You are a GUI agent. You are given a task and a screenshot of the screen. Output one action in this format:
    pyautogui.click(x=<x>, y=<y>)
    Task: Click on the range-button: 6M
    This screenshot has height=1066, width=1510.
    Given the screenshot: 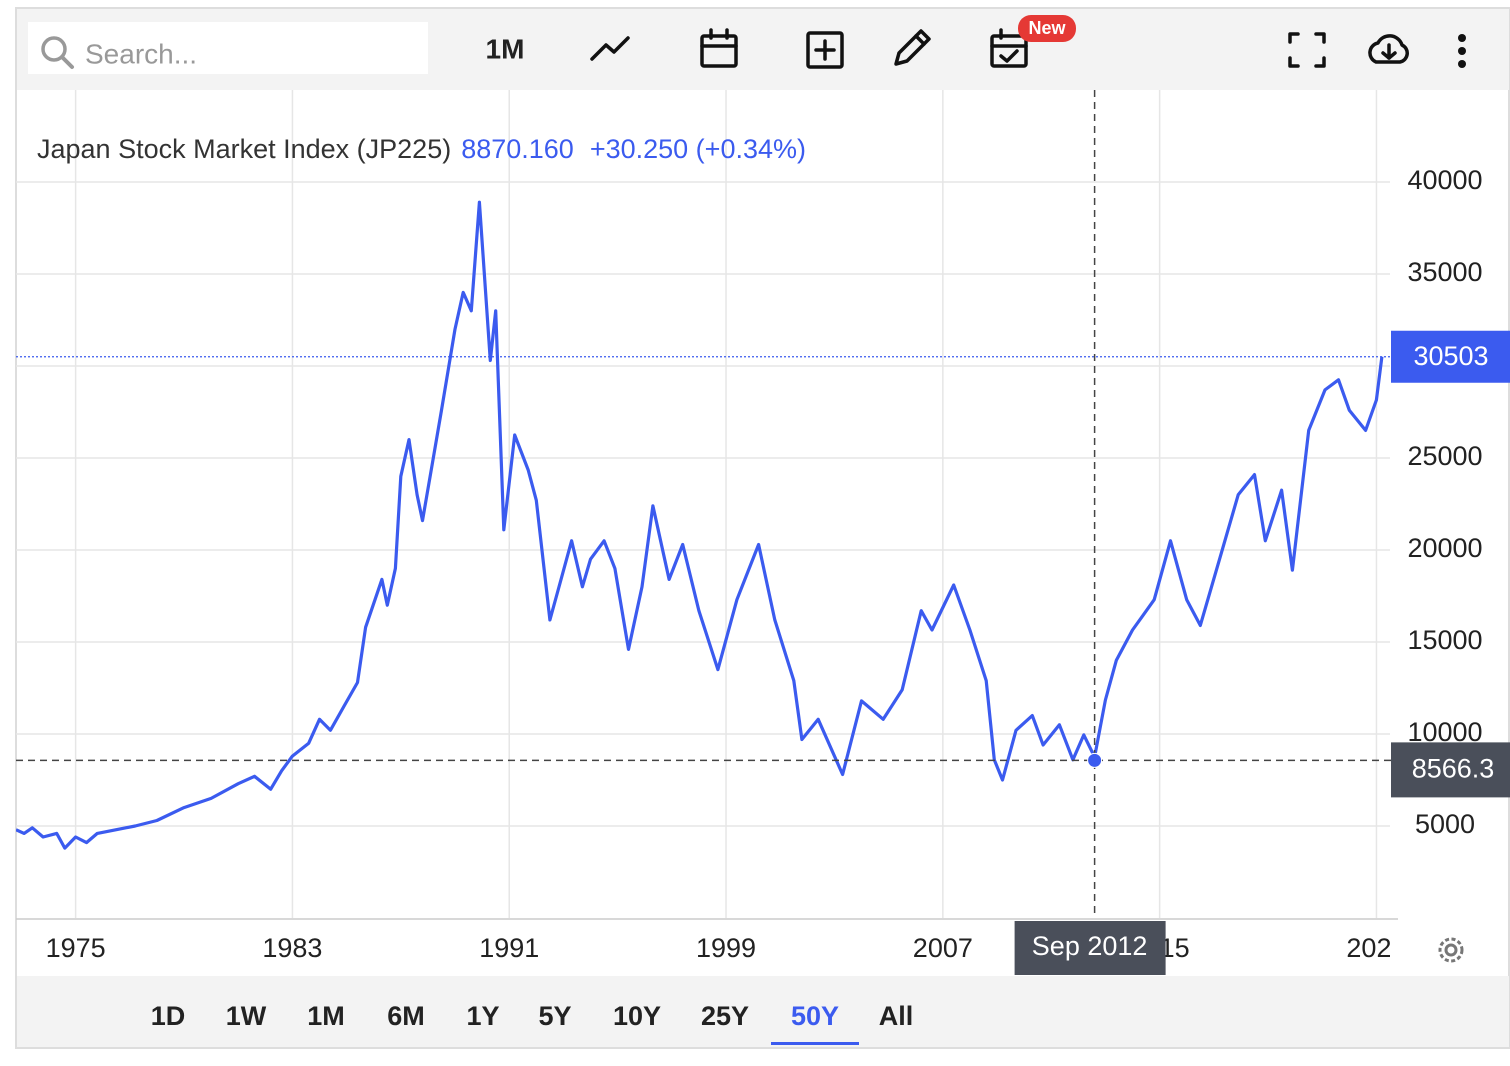 What is the action you would take?
    pyautogui.click(x=406, y=1016)
    